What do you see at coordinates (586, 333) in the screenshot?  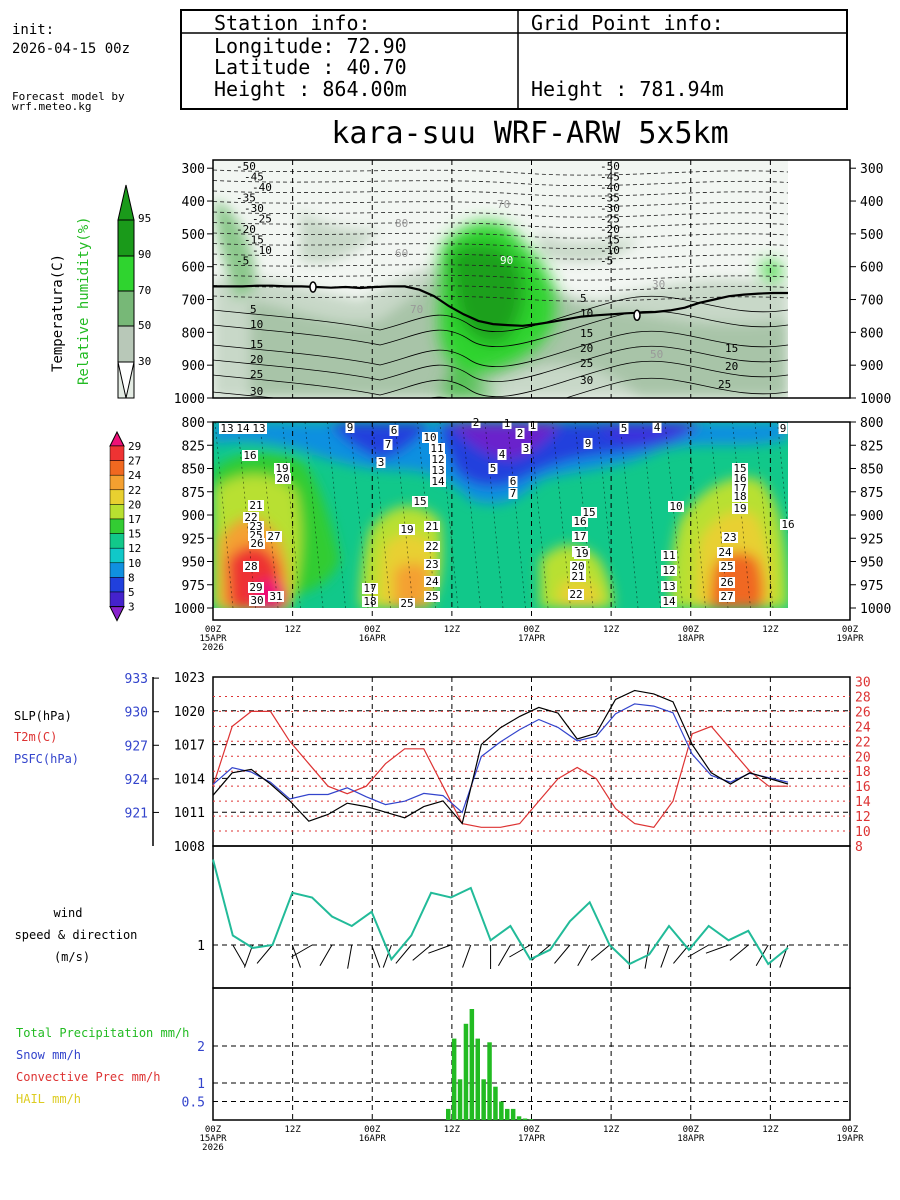 I see `isotherm-label: 15` at bounding box center [586, 333].